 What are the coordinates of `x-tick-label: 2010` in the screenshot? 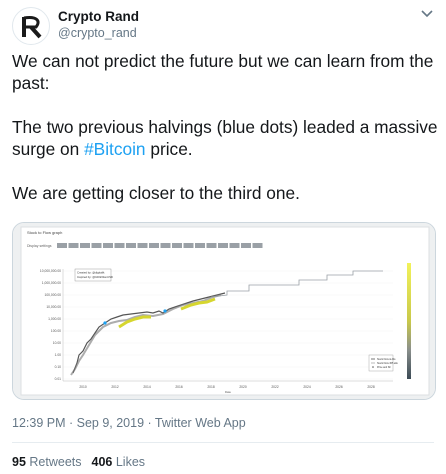 It's located at (83, 387).